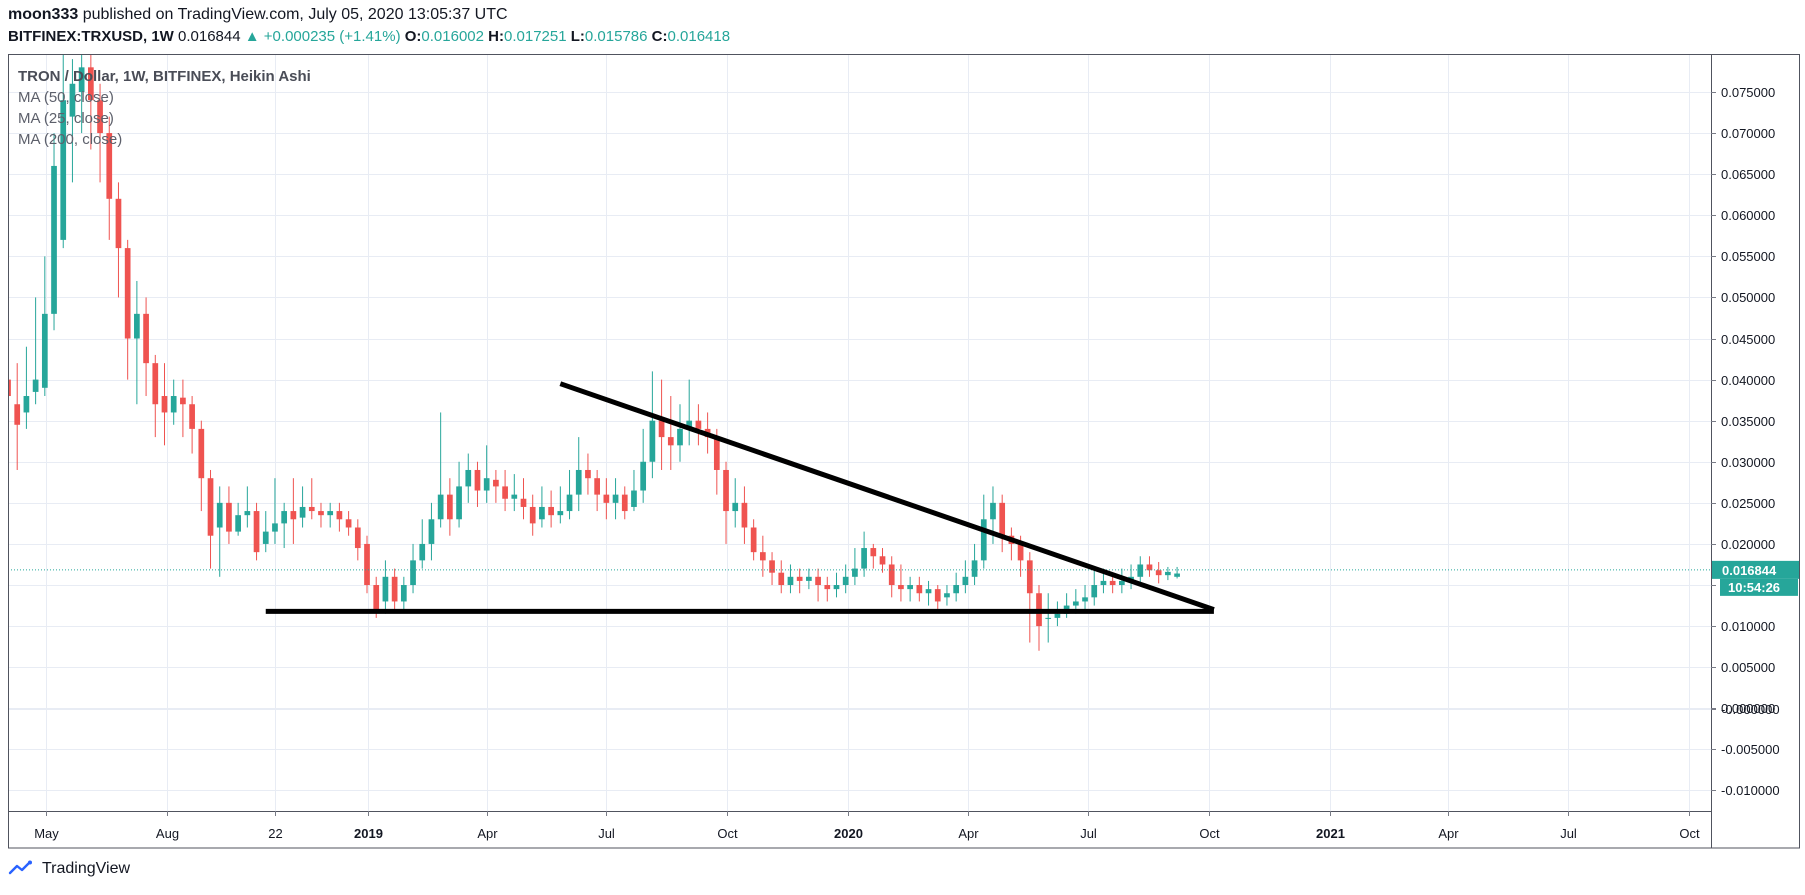  Describe the element at coordinates (1748, 462) in the screenshot. I see `price-tick-label: 0.030000` at that location.